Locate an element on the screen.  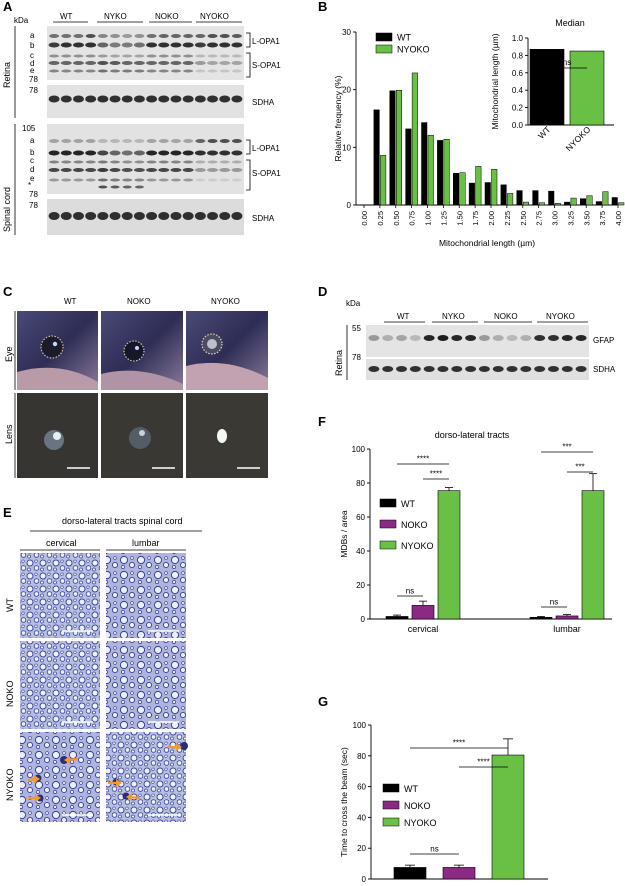
panel-e-col-lumbar: lumbar is located at coordinates (146, 543).